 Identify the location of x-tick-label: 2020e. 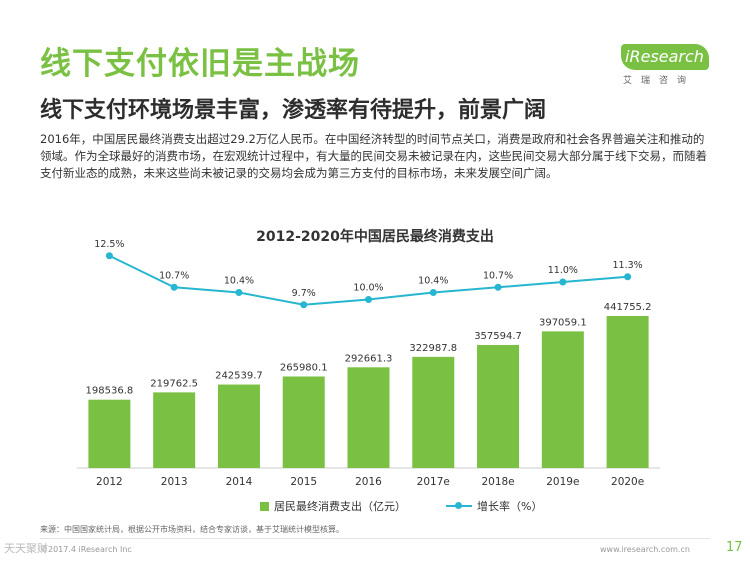
(627, 482).